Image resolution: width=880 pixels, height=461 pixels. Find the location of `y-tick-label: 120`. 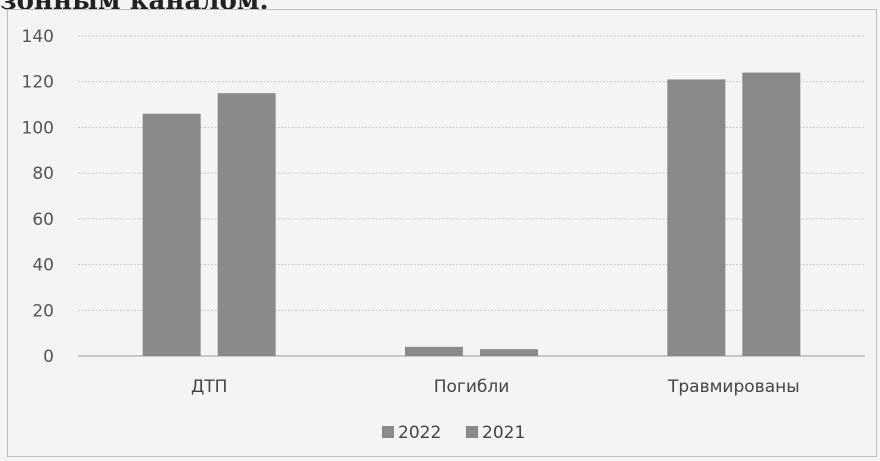

y-tick-label: 120 is located at coordinates (38, 83).